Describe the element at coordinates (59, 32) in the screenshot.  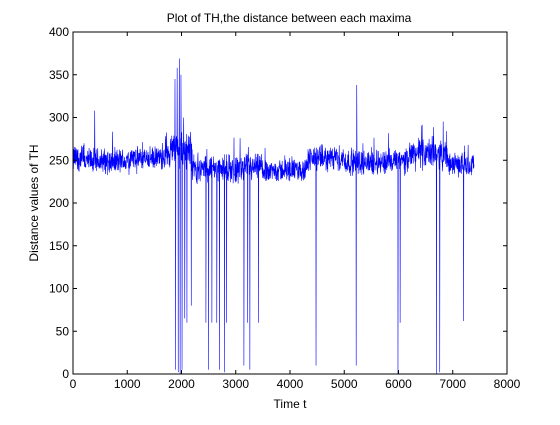
I see `y-tick-label: 400` at that location.